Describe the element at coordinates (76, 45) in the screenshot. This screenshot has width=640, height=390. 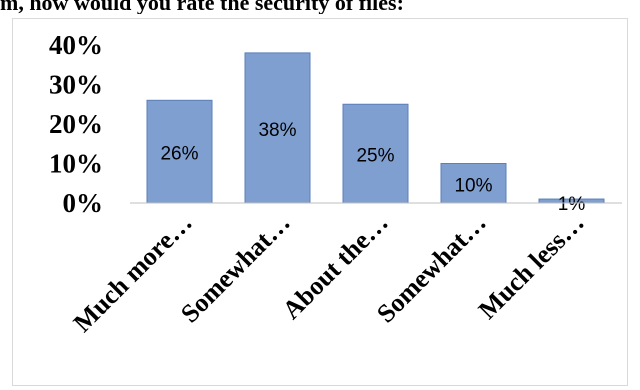
I see `y-tick-label: 40%` at that location.